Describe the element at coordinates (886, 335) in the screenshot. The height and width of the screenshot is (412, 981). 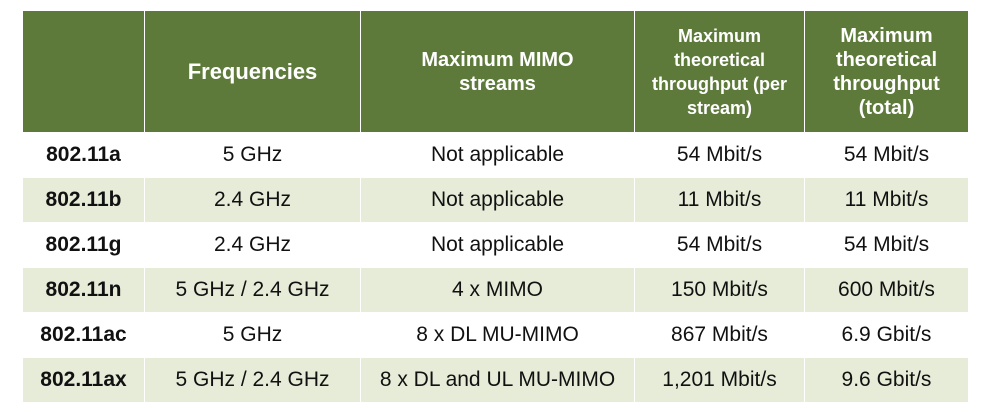
I see `cell-throughput-total: 6.9 Gbit/s` at that location.